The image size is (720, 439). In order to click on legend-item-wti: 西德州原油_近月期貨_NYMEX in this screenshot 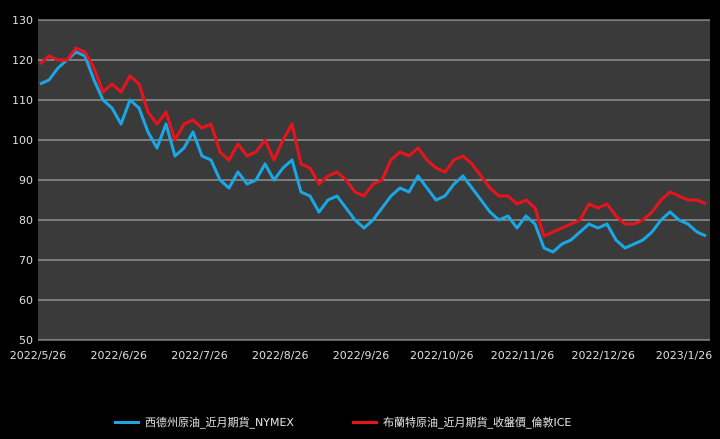, I will do `click(204, 422)`.